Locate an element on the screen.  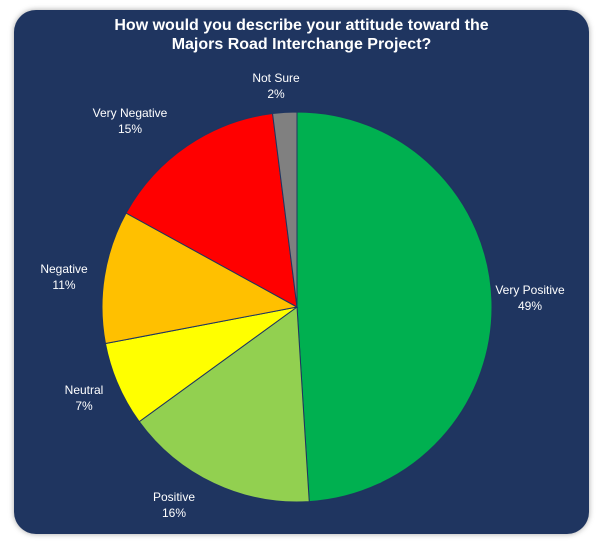
slice-label-name: Negative is located at coordinates (64, 269).